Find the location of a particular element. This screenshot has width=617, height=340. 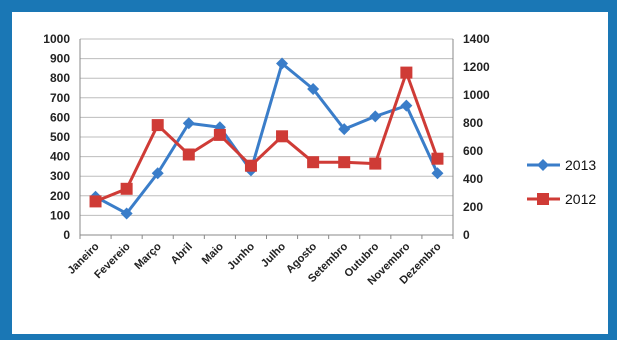

y-left-tick-label: 0 is located at coordinates (66, 235).